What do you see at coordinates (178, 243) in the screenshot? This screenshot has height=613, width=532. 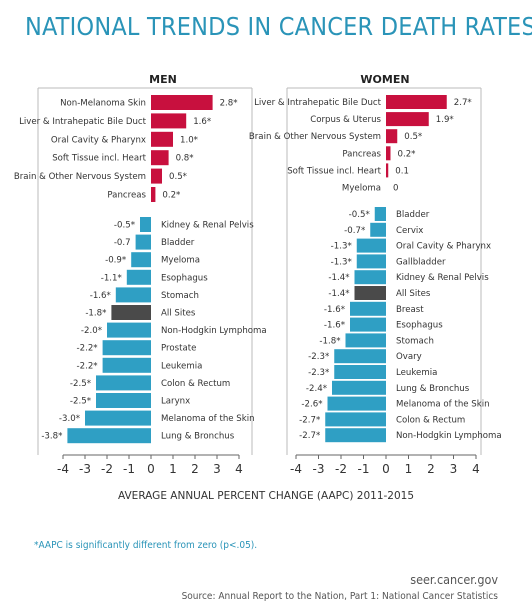 I see `category-label: Bladder` at bounding box center [178, 243].